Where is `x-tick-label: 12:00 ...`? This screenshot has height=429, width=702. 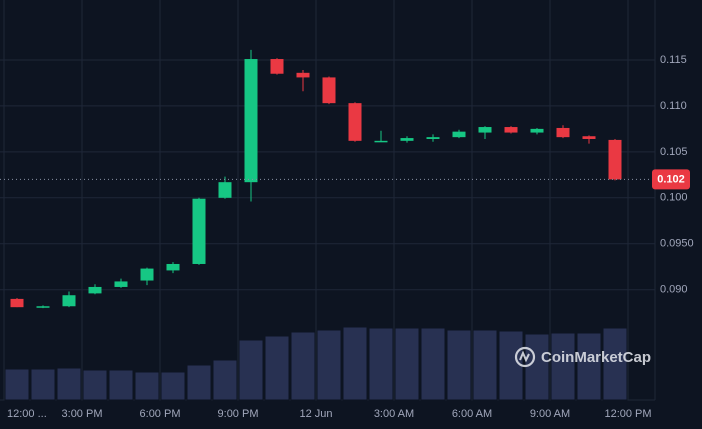
x-tick-label: 12:00 ... is located at coordinates (27, 414).